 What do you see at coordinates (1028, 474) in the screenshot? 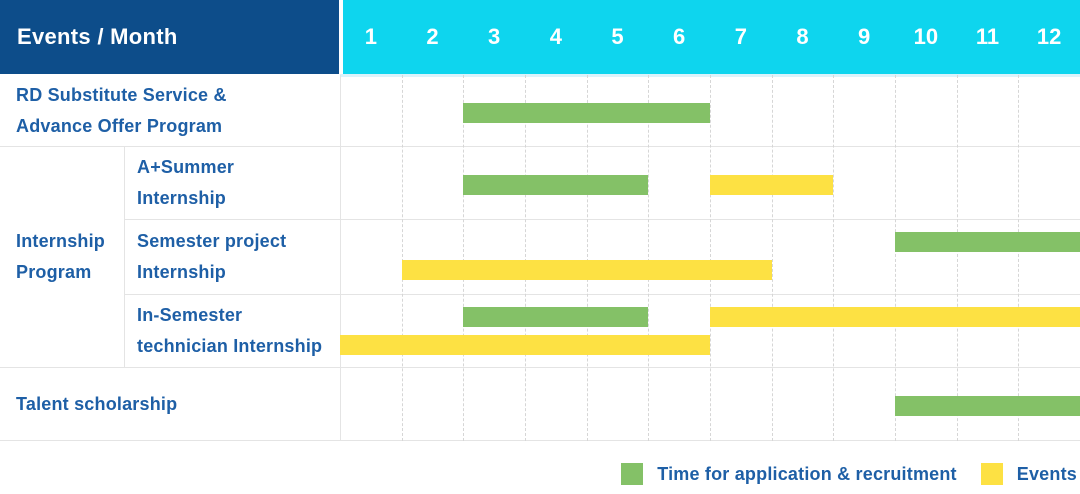
I see `legend-item-events: Events` at bounding box center [1028, 474].